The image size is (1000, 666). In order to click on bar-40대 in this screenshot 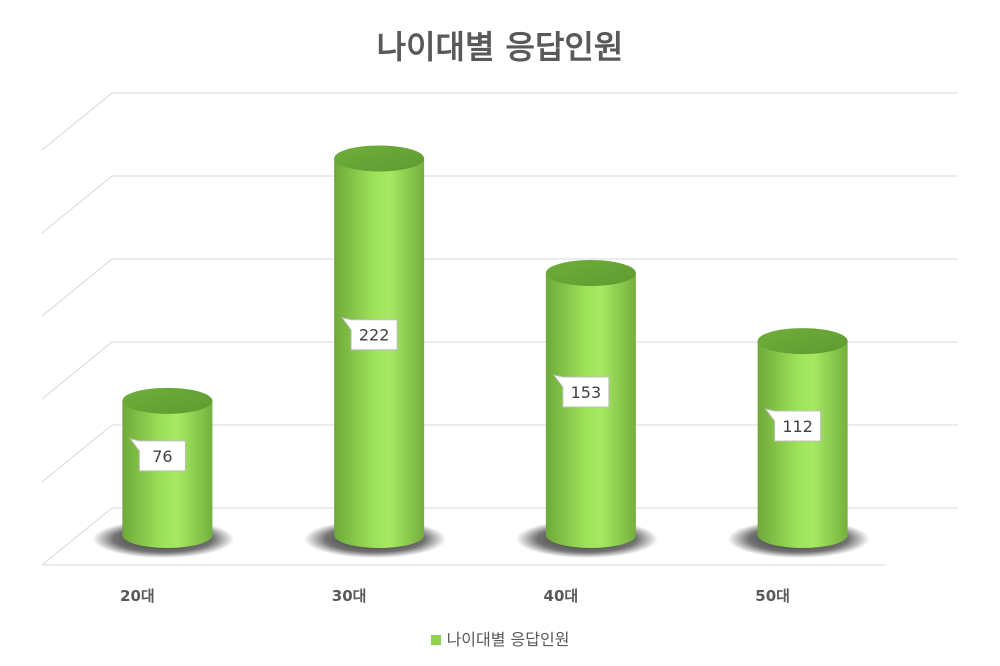, I will do `click(586, 409)`.